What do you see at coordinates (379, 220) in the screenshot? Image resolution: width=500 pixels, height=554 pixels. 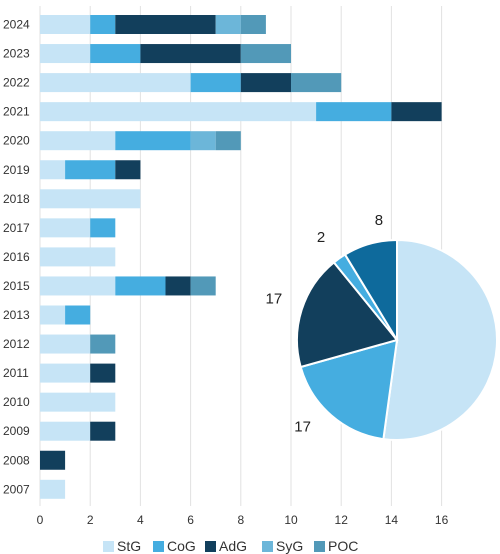 I see `pie-label-POC: 8` at bounding box center [379, 220].